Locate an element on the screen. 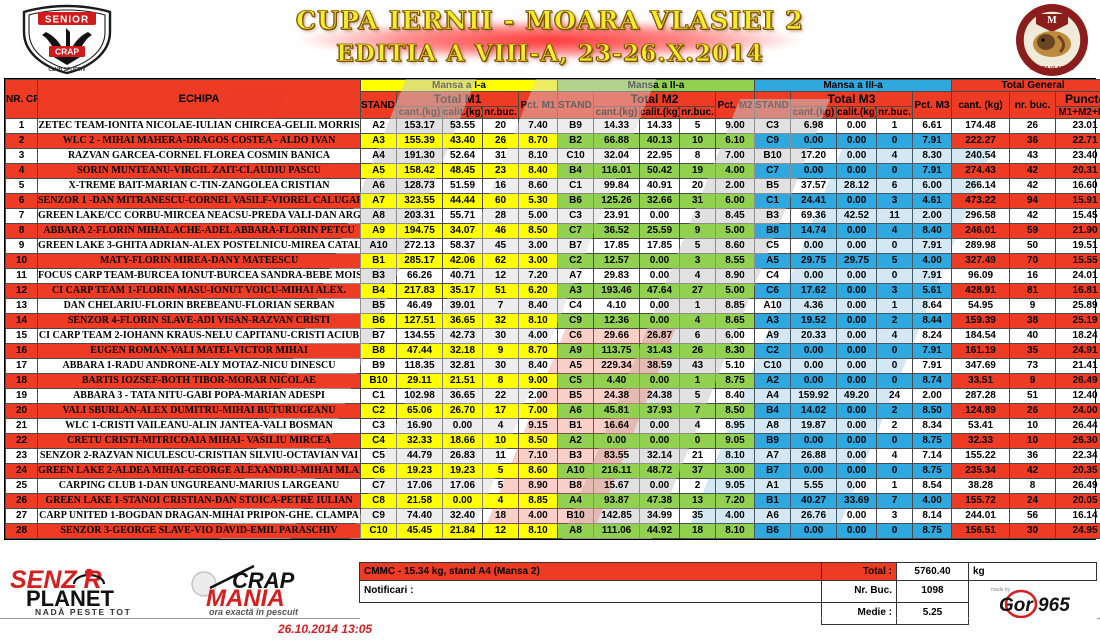 The width and height of the screenshot is (1100, 641). cell-m3-cant: 37.57 is located at coordinates (814, 186).